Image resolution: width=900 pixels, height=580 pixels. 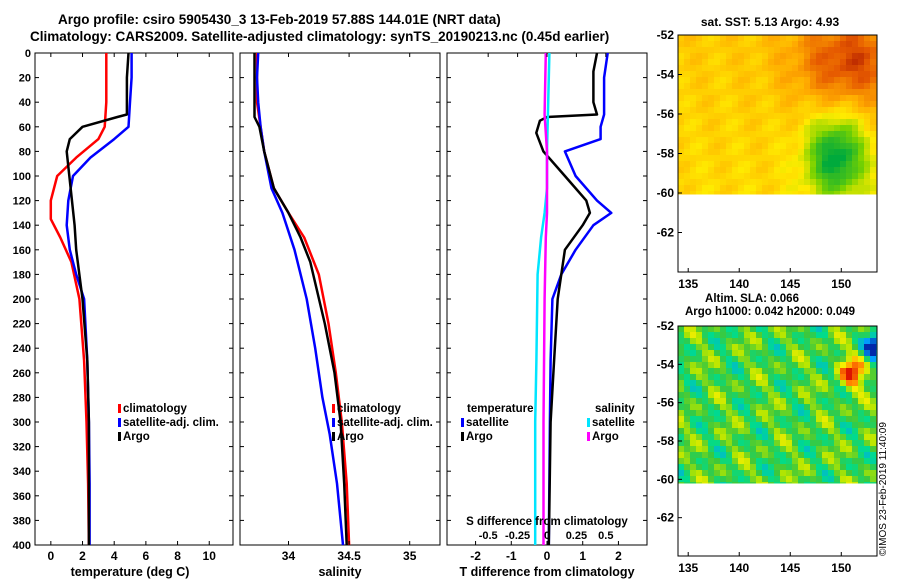 What do you see at coordinates (488, 536) in the screenshot?
I see `sdiff-x-tick-label: -0.5` at bounding box center [488, 536].